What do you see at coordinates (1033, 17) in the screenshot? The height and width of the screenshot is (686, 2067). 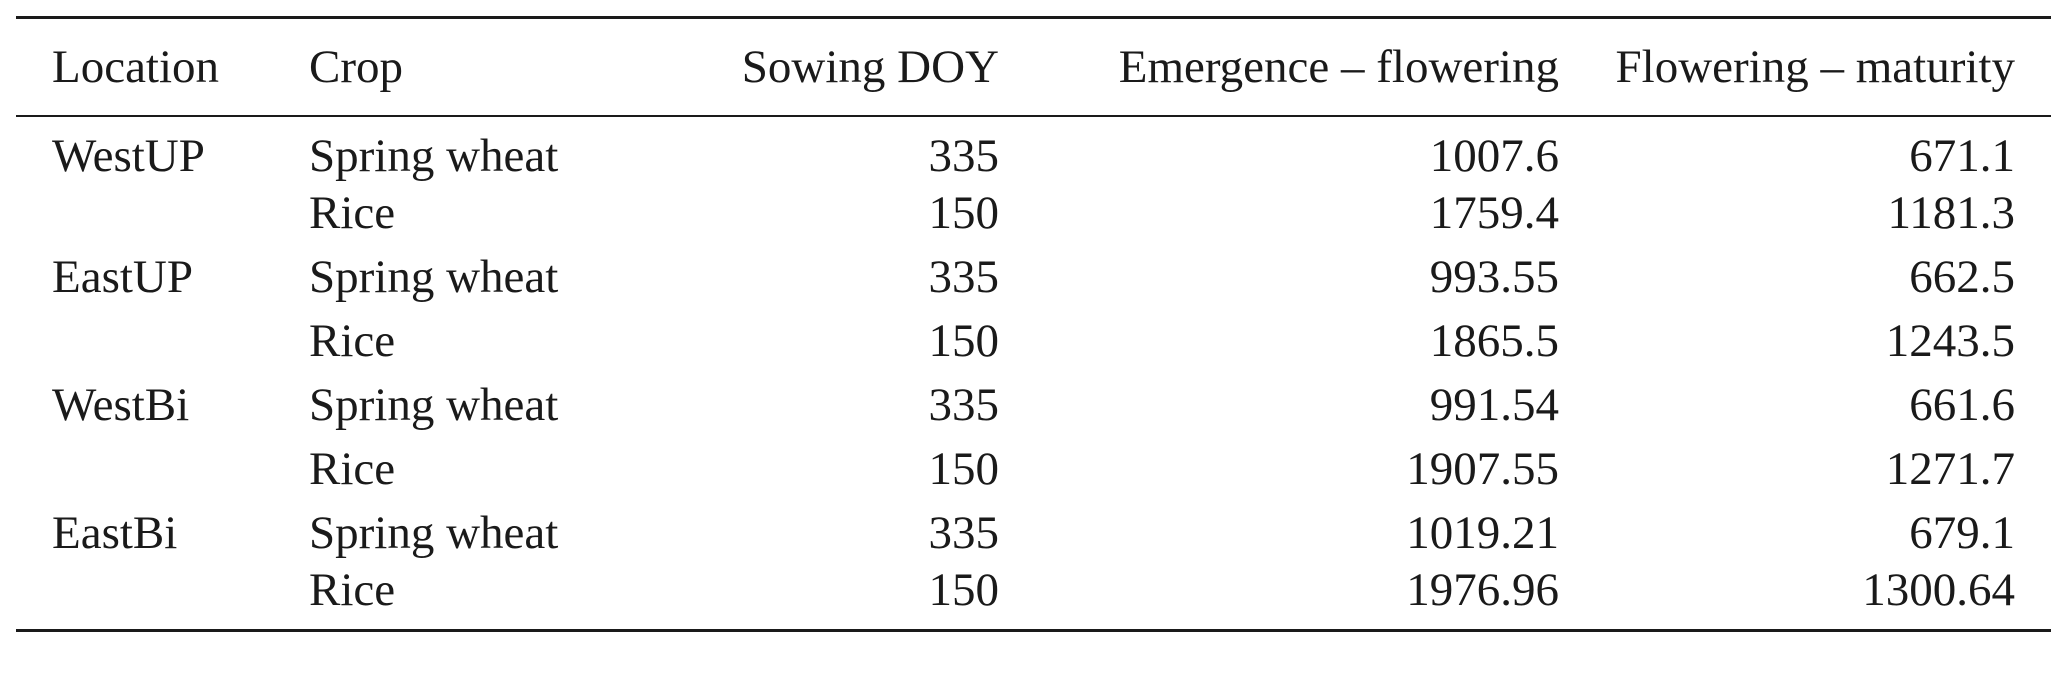 I see `top-rule` at bounding box center [1033, 17].